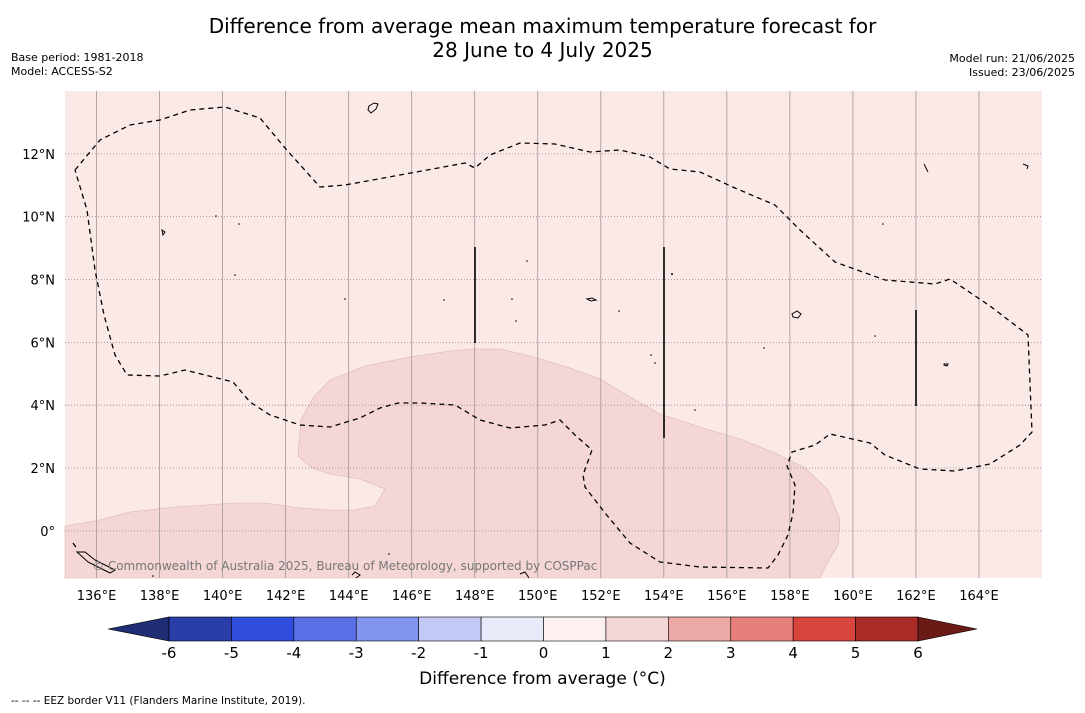 The image size is (1085, 713). Describe the element at coordinates (231, 653) in the screenshot. I see `colorbar-tick-label: -5` at that location.